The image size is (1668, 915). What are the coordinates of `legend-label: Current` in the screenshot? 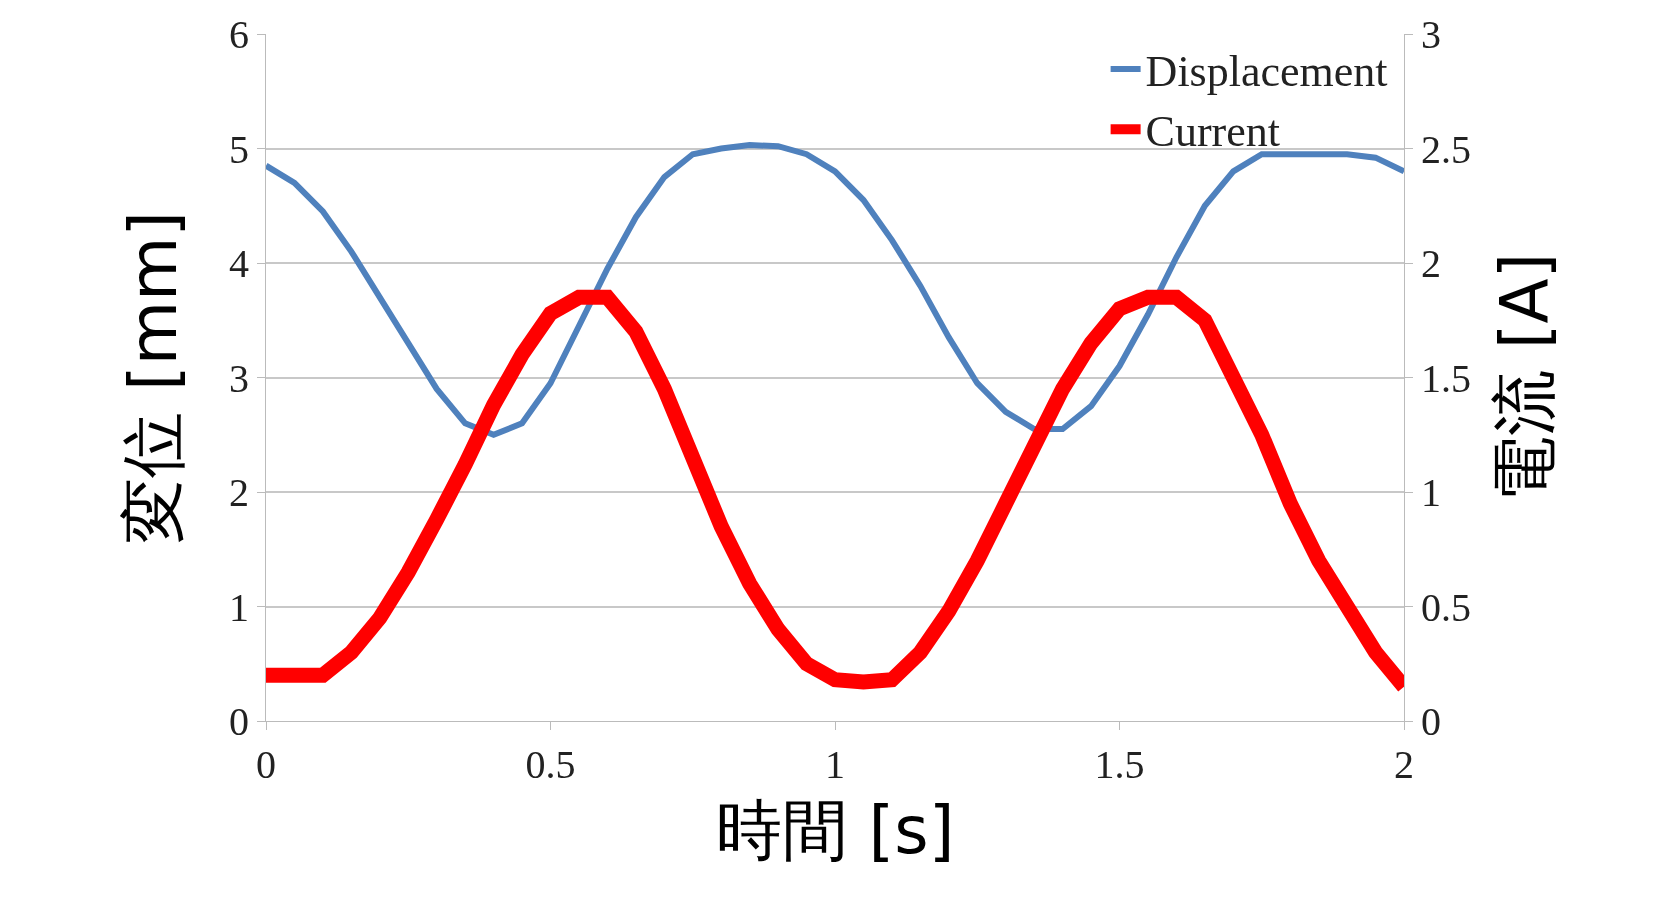 It's located at (1213, 132).